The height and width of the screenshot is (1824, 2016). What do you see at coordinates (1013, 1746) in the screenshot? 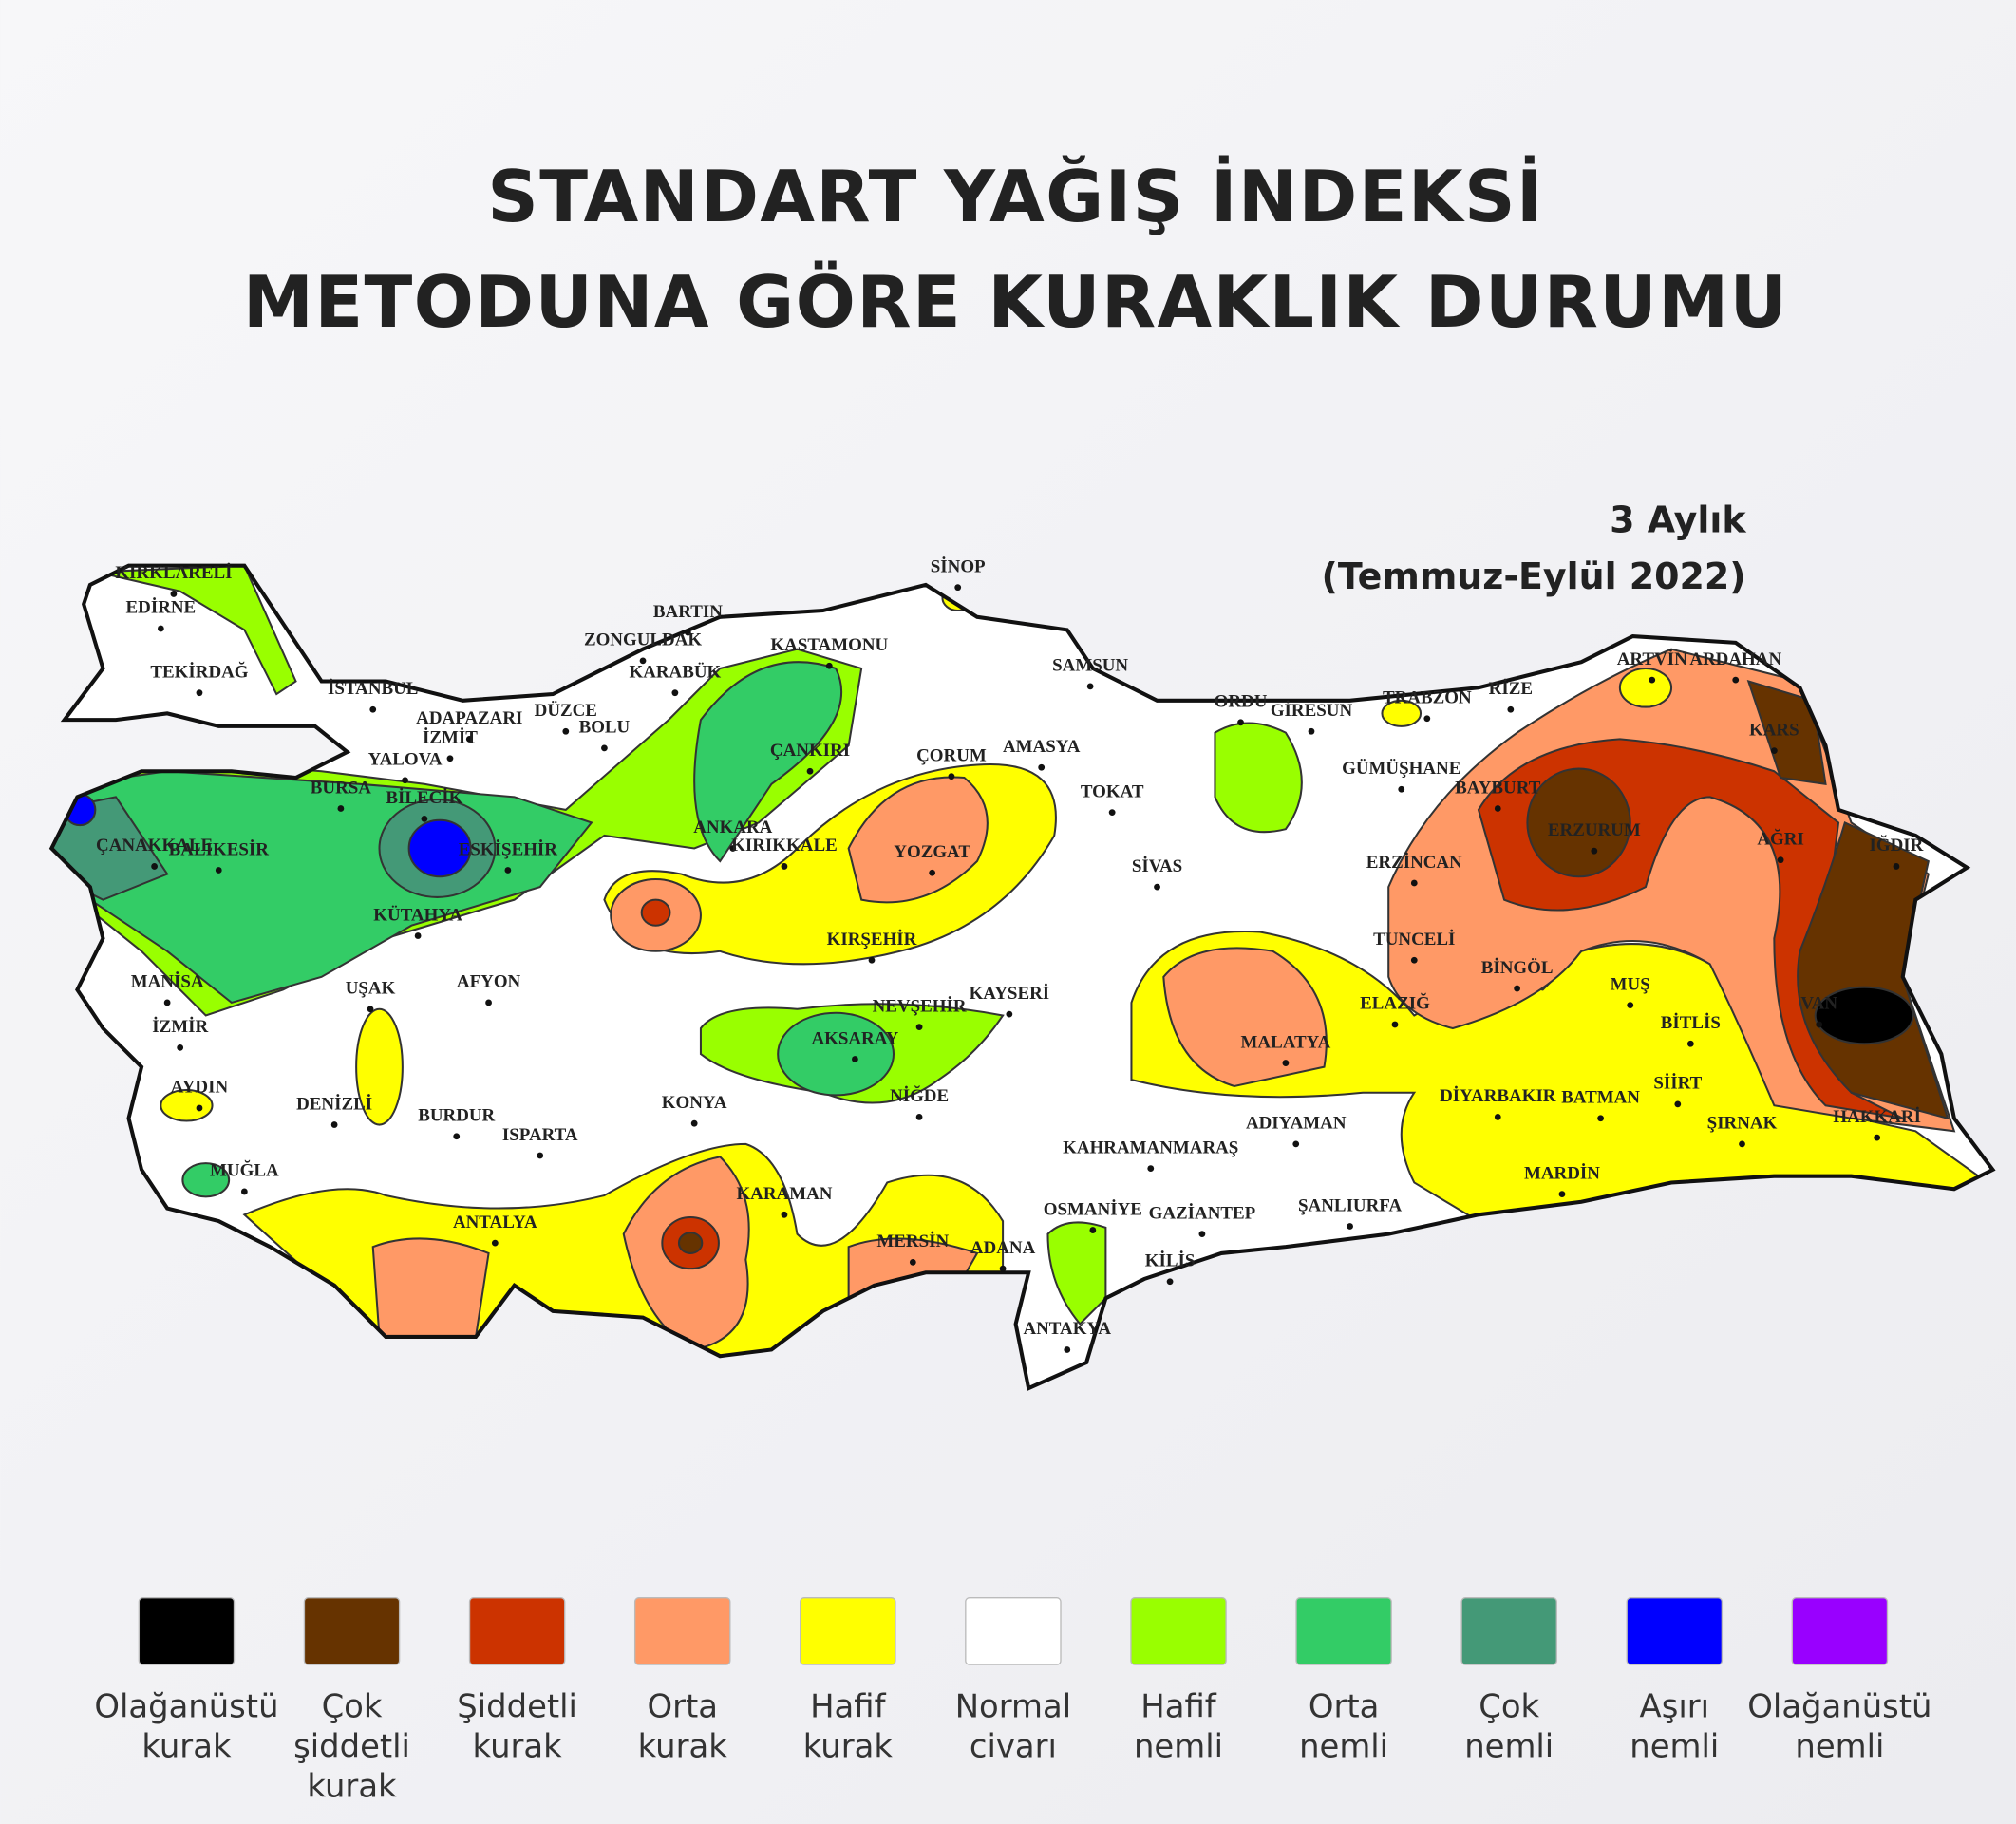
I see `legend-label: civarı` at bounding box center [1013, 1746].